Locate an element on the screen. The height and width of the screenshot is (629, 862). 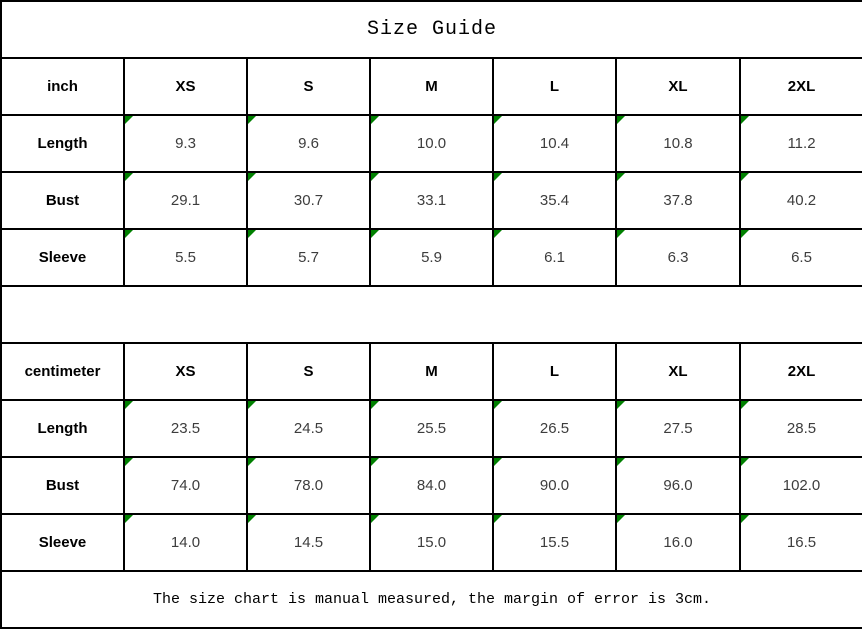
size-value: 5.7 is located at coordinates (308, 257).